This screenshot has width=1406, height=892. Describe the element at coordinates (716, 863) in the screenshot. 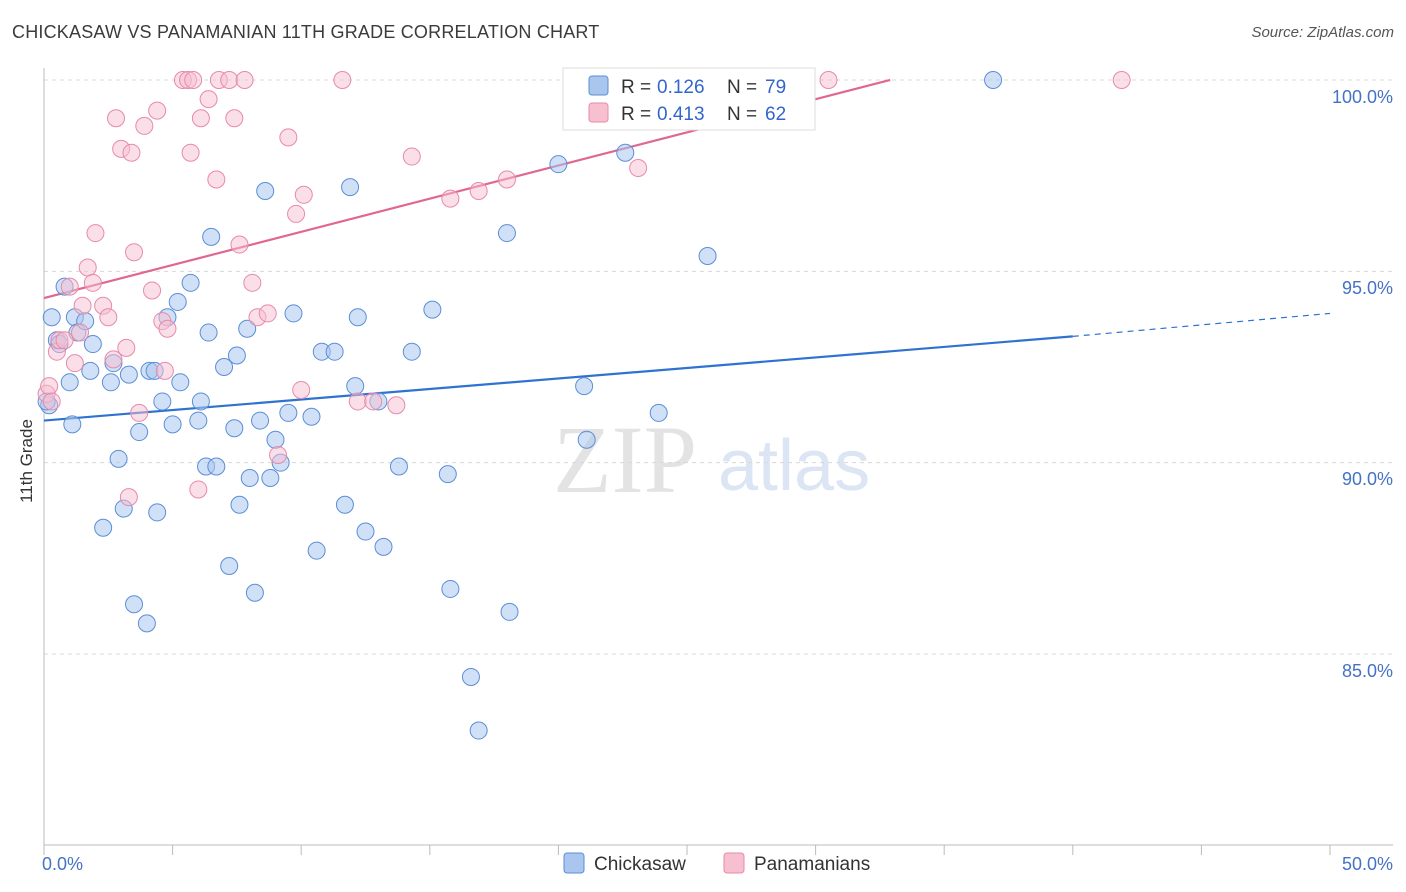

I see `series-legend: Chickasaw Panamanians` at that location.